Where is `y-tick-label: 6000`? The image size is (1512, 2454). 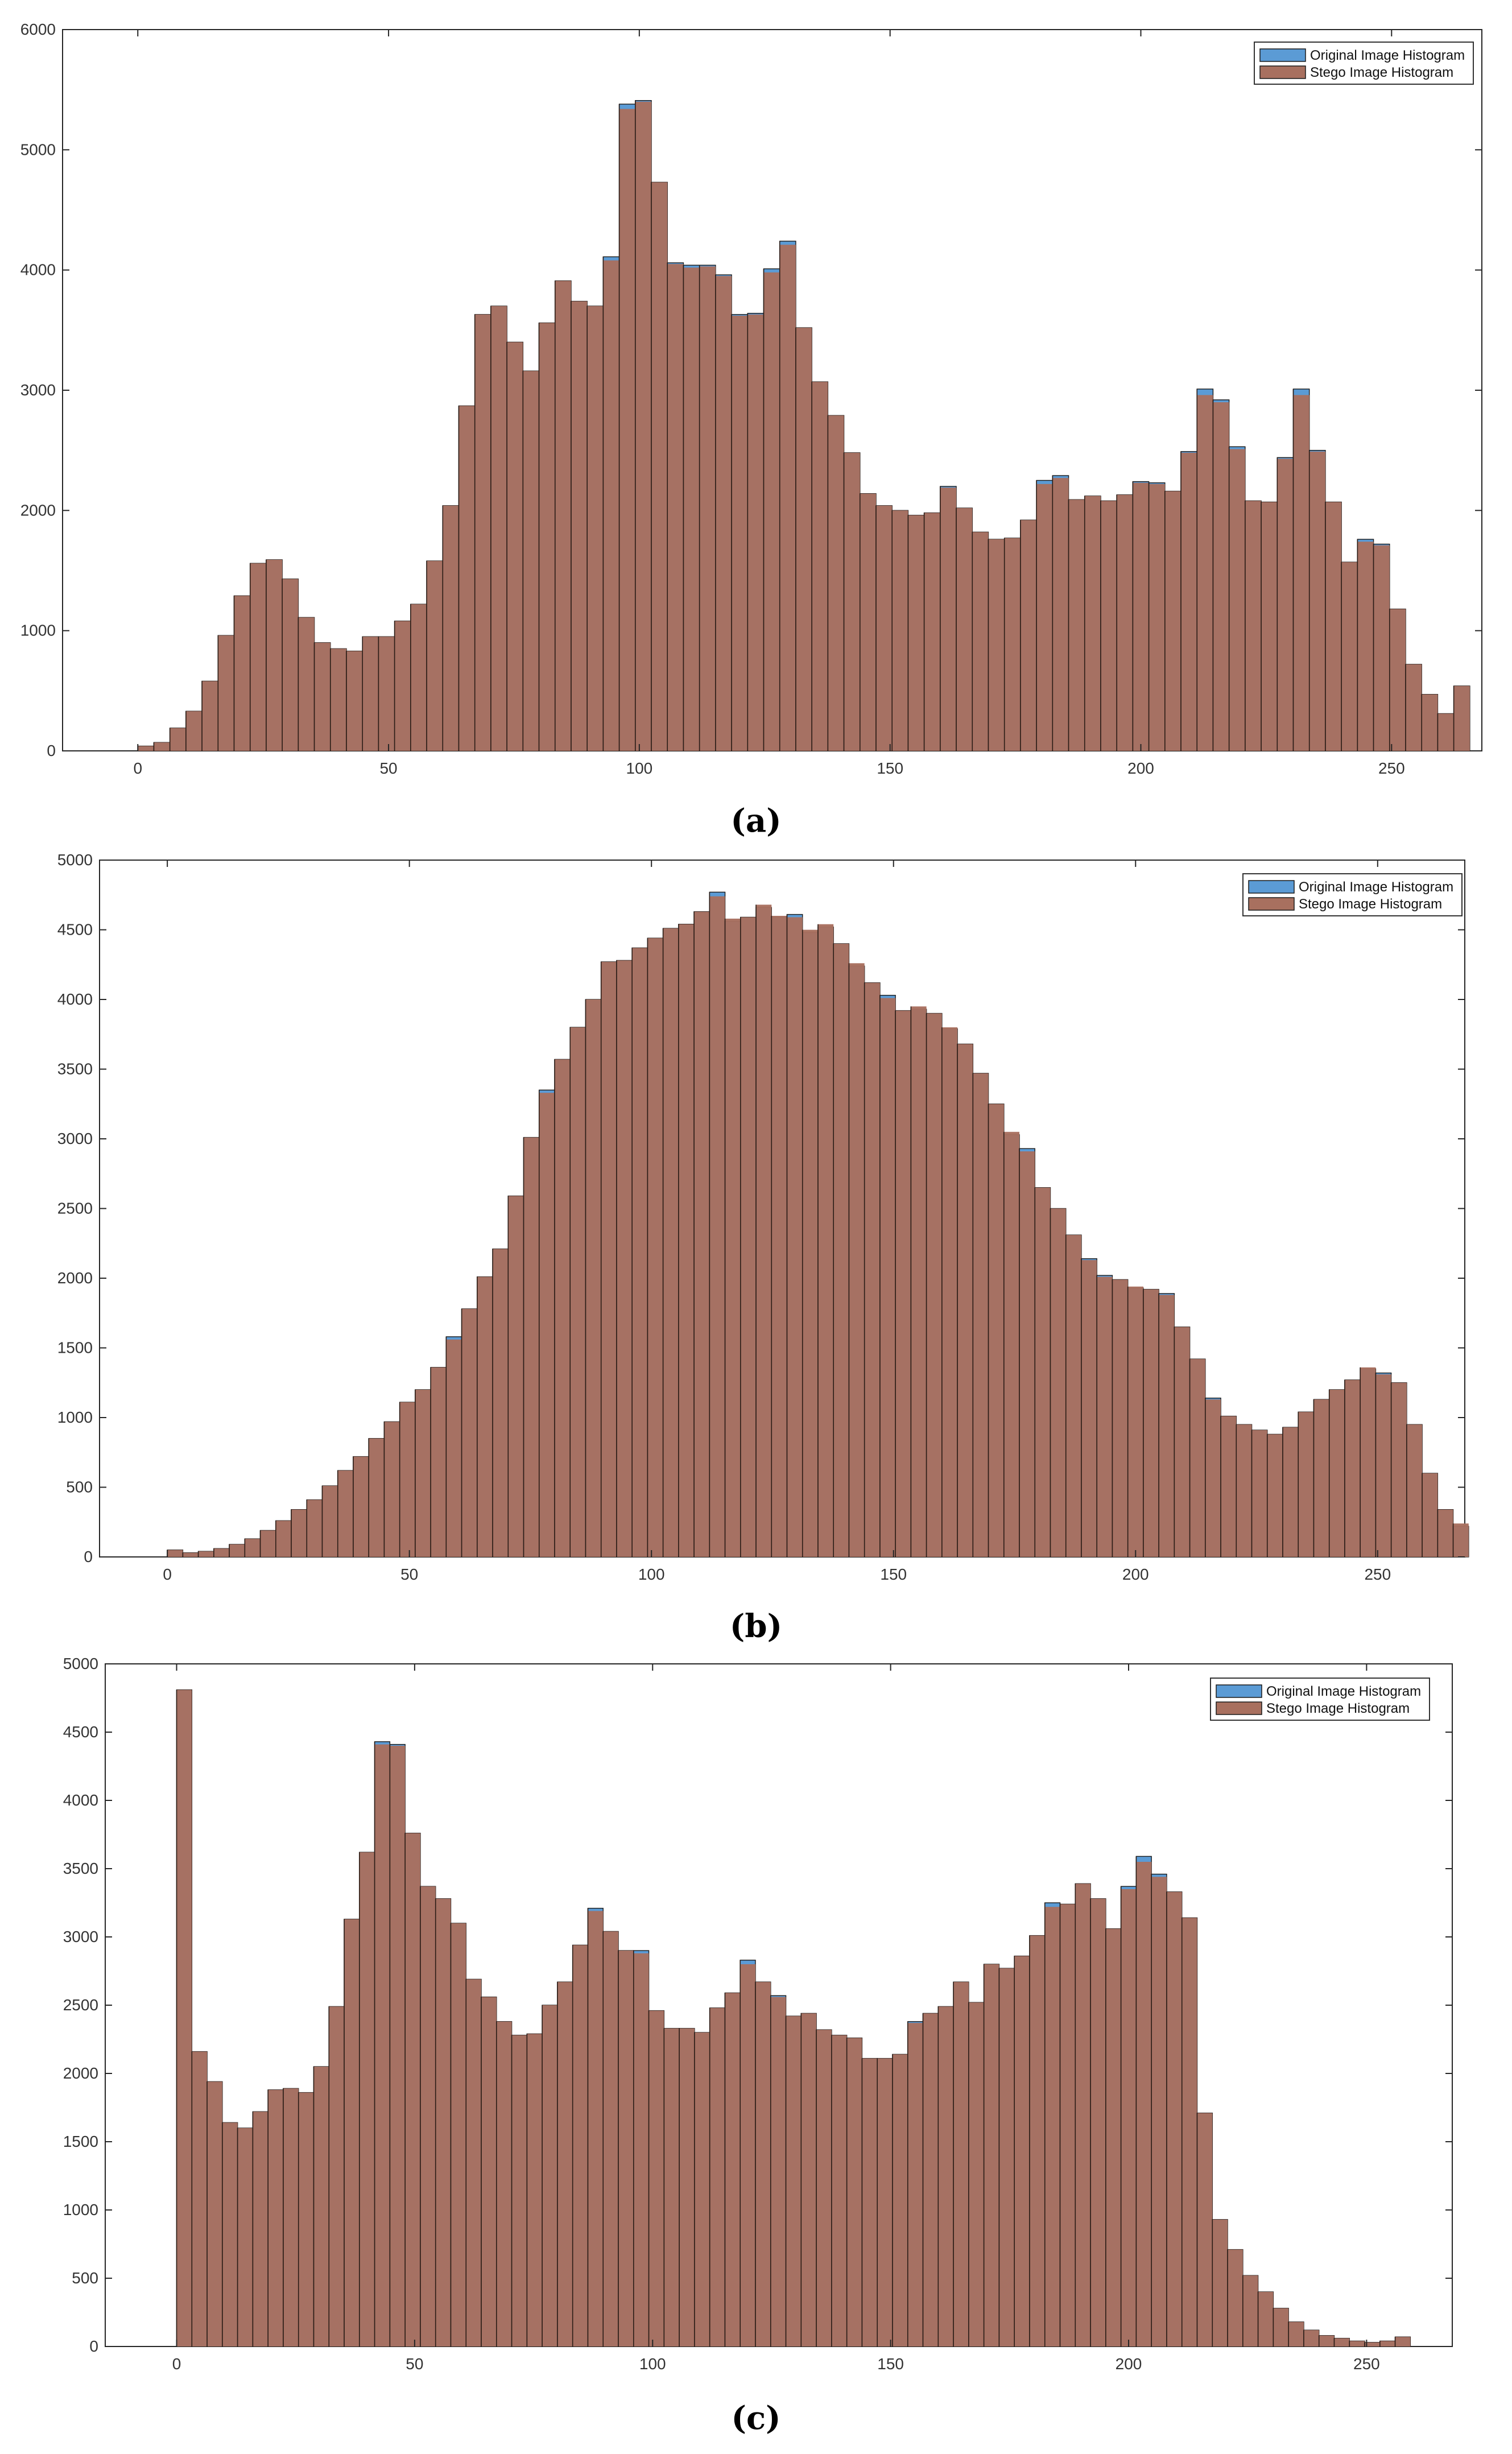
y-tick-label: 6000 is located at coordinates (38, 29).